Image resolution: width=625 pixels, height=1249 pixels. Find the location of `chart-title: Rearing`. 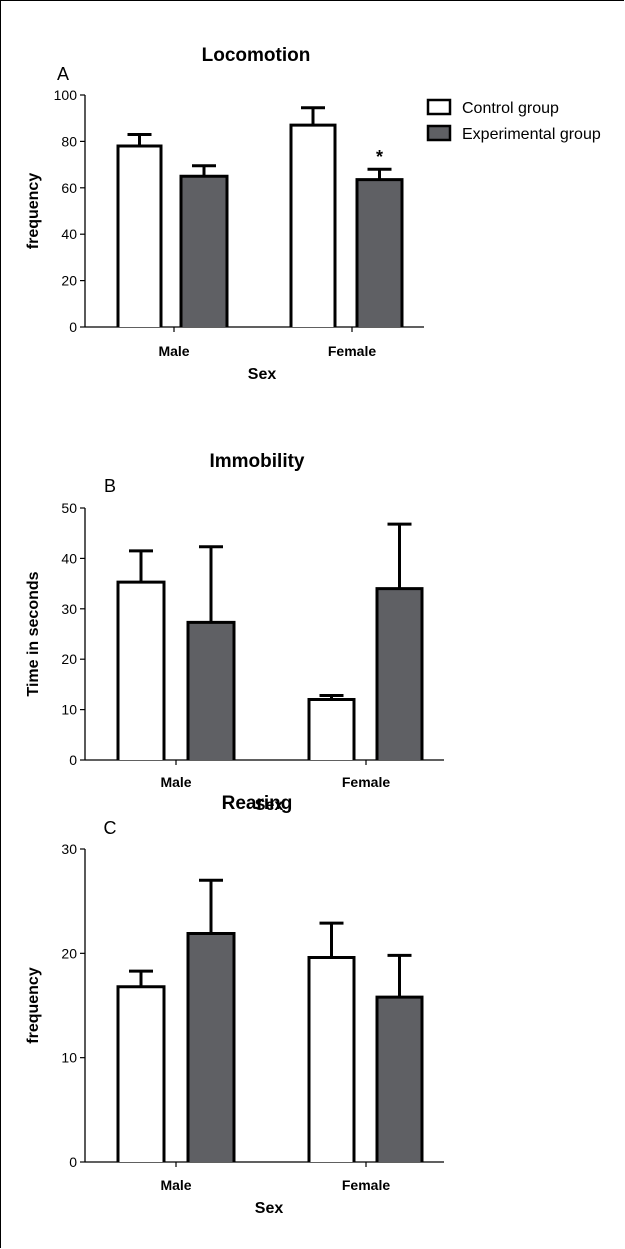

chart-title: Rearing is located at coordinates (257, 803).